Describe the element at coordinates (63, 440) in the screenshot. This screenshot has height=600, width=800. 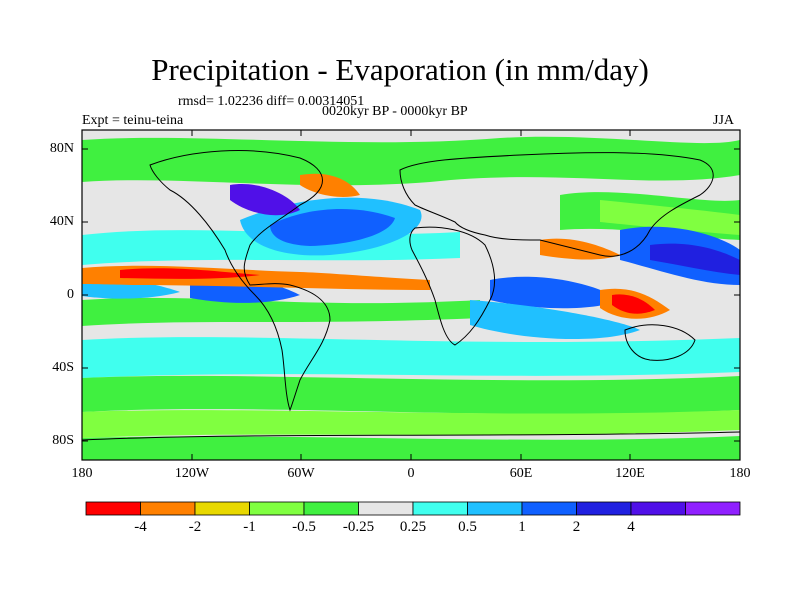
I see `lat-label-80s: 80S` at that location.